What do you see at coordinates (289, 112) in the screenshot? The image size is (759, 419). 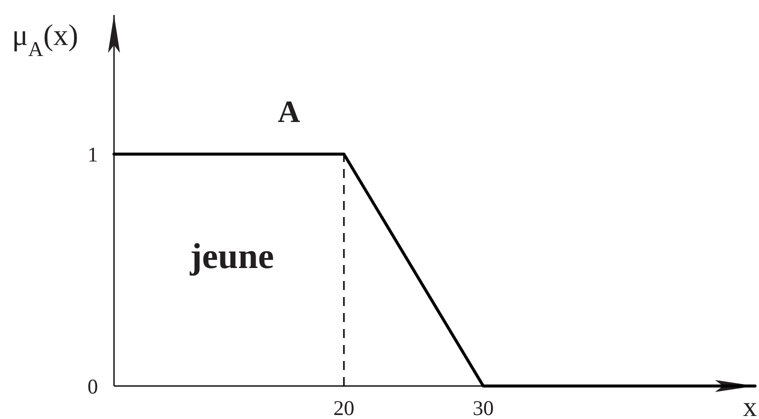 I see `series-label: A` at bounding box center [289, 112].